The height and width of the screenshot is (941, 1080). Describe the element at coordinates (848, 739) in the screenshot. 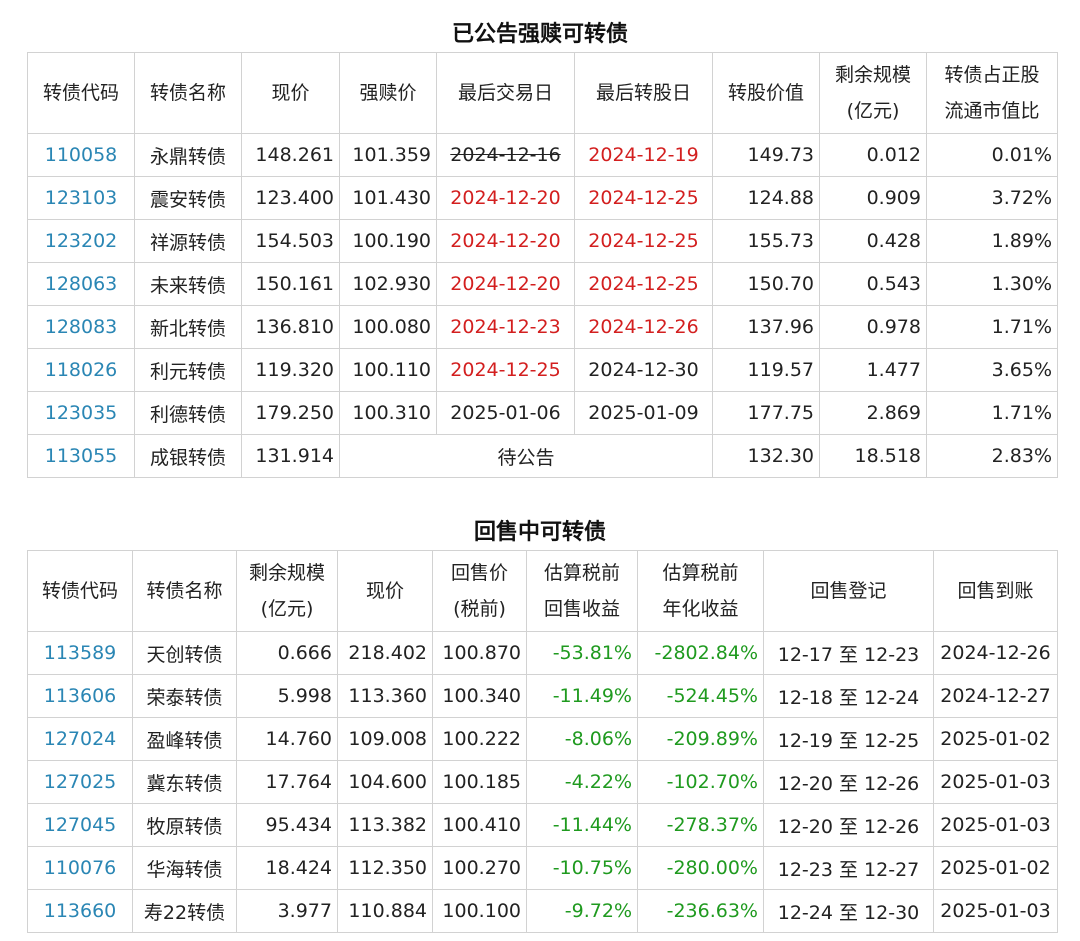

I see `register-period-cell: 12-19 至 12-25` at that location.